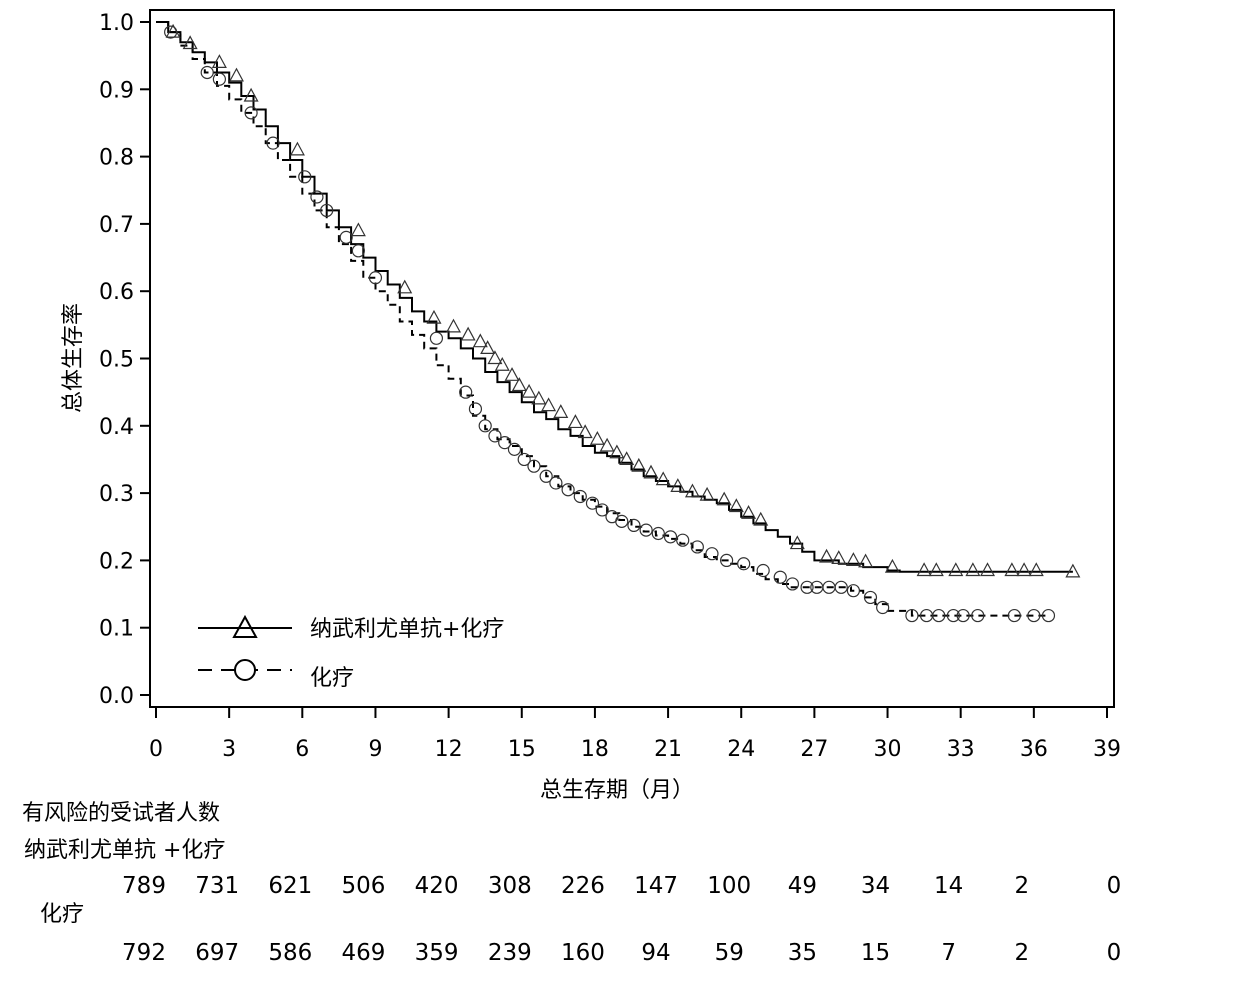 Image resolution: width=1233 pixels, height=991 pixels. I want to click on risk-value-0-3: 506, so click(364, 886).